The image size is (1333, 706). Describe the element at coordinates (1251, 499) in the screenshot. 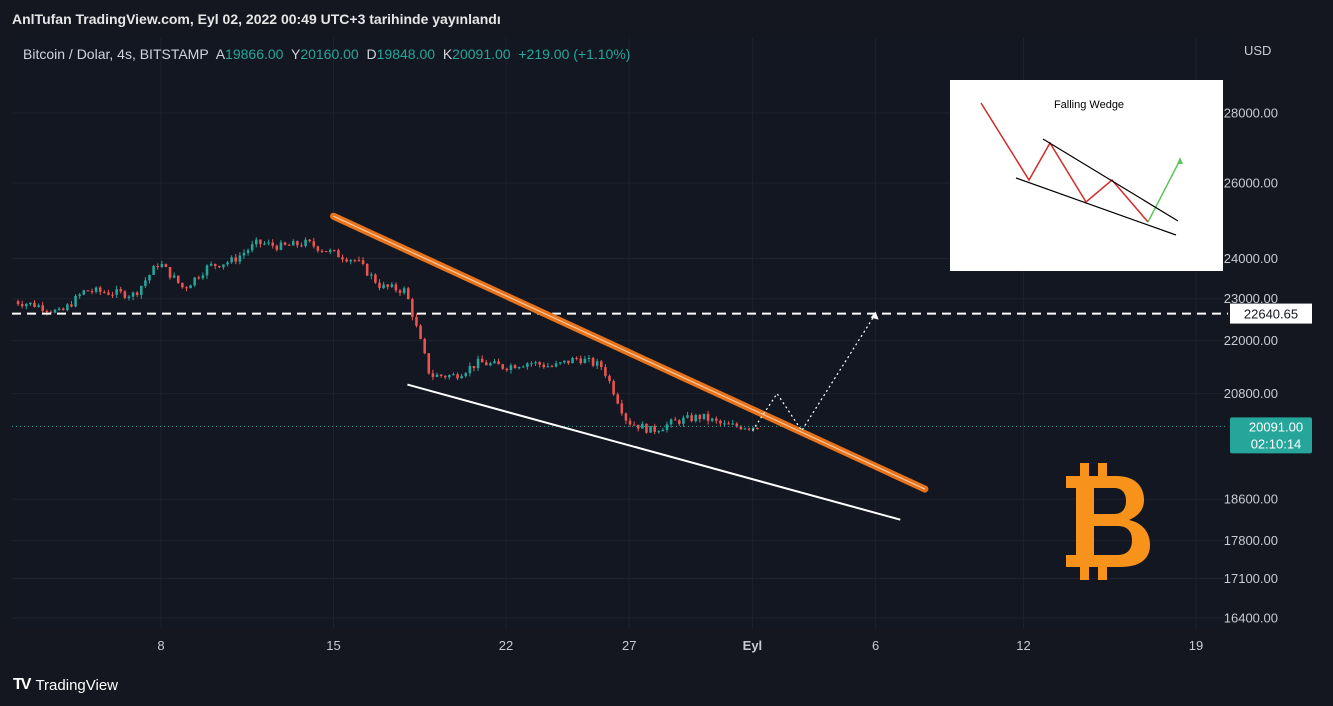

I see `price-tick-label: 18600.00` at that location.